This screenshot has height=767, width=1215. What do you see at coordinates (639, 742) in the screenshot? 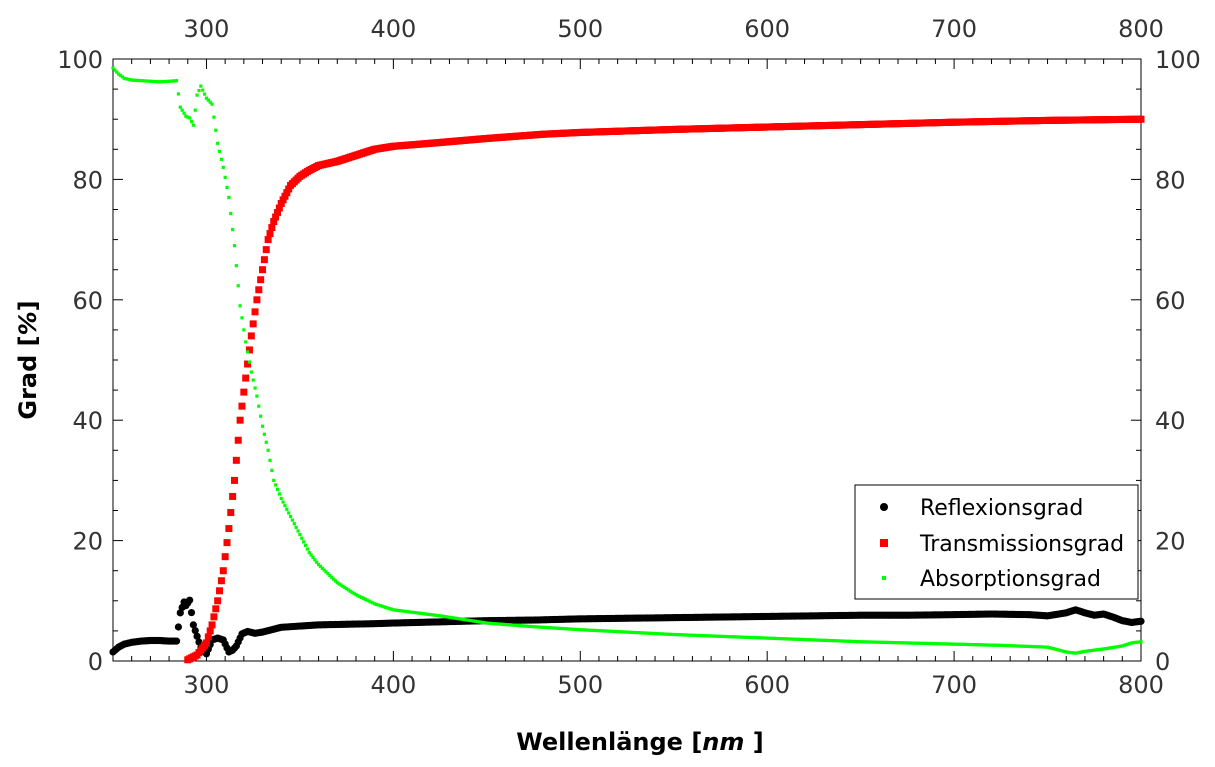
I see `x-axis-title: Wellenlänge [nm ]` at bounding box center [639, 742].